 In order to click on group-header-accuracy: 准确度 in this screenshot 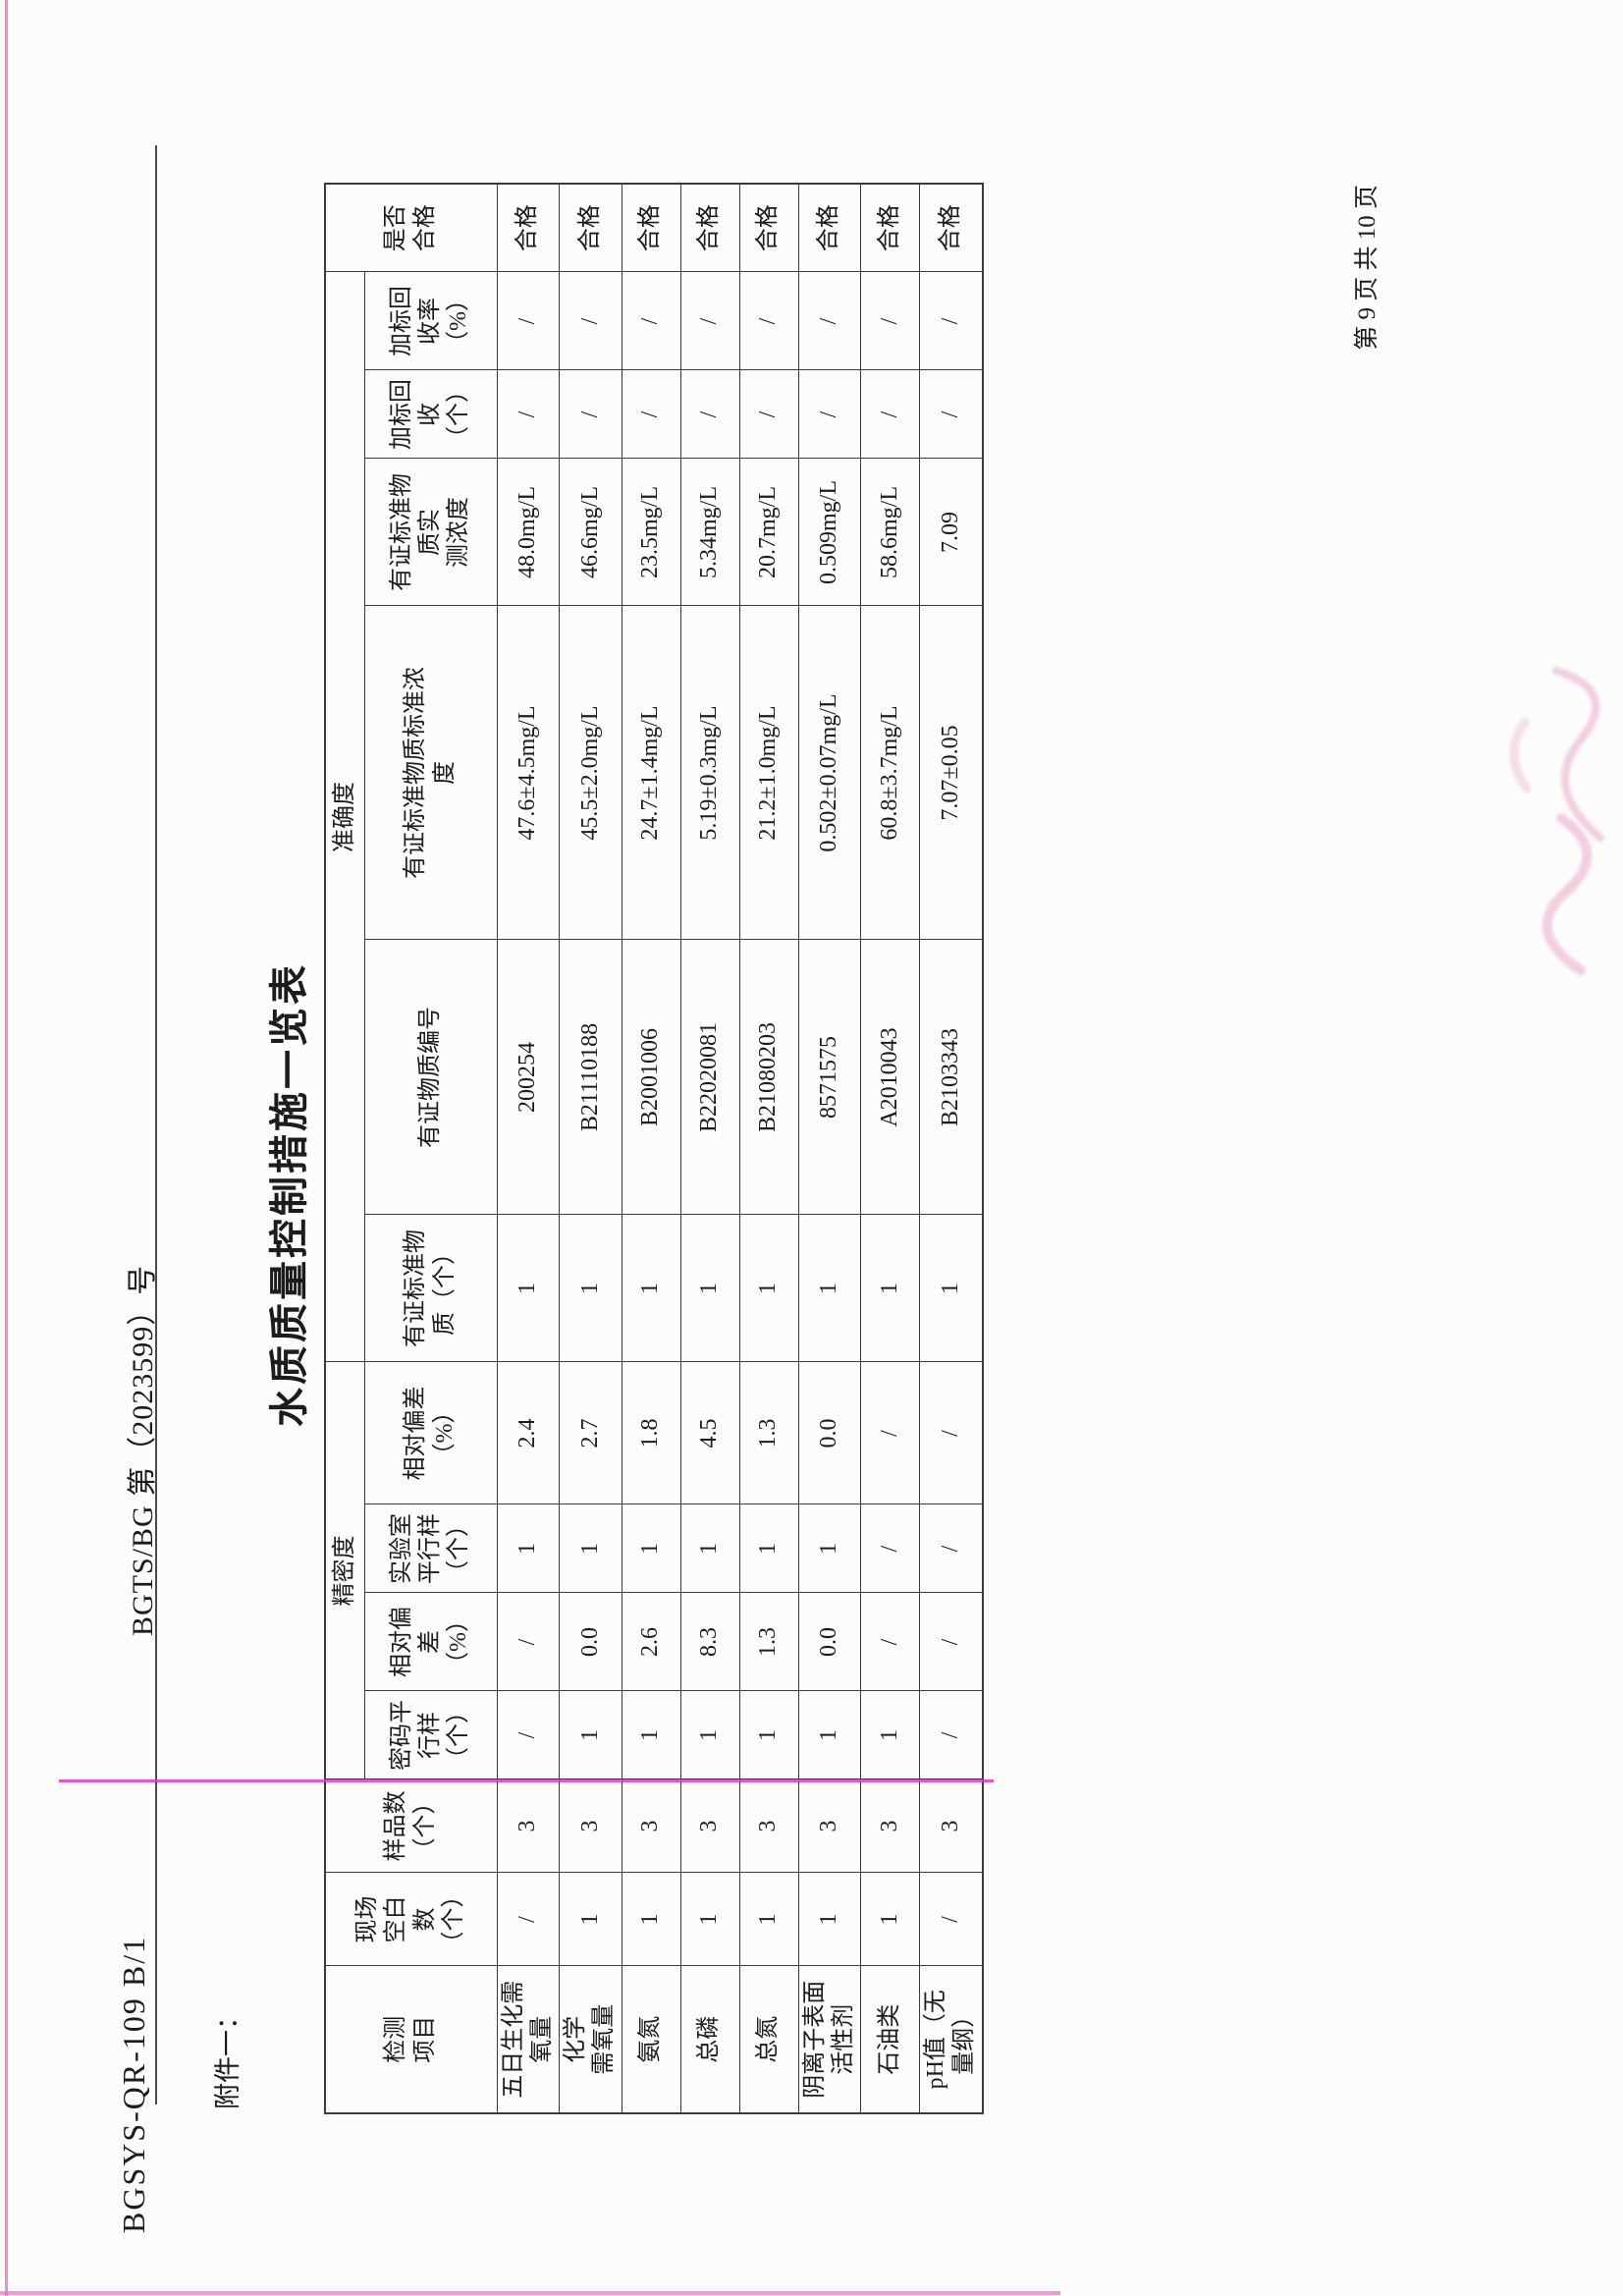, I will do `click(344, 817)`.